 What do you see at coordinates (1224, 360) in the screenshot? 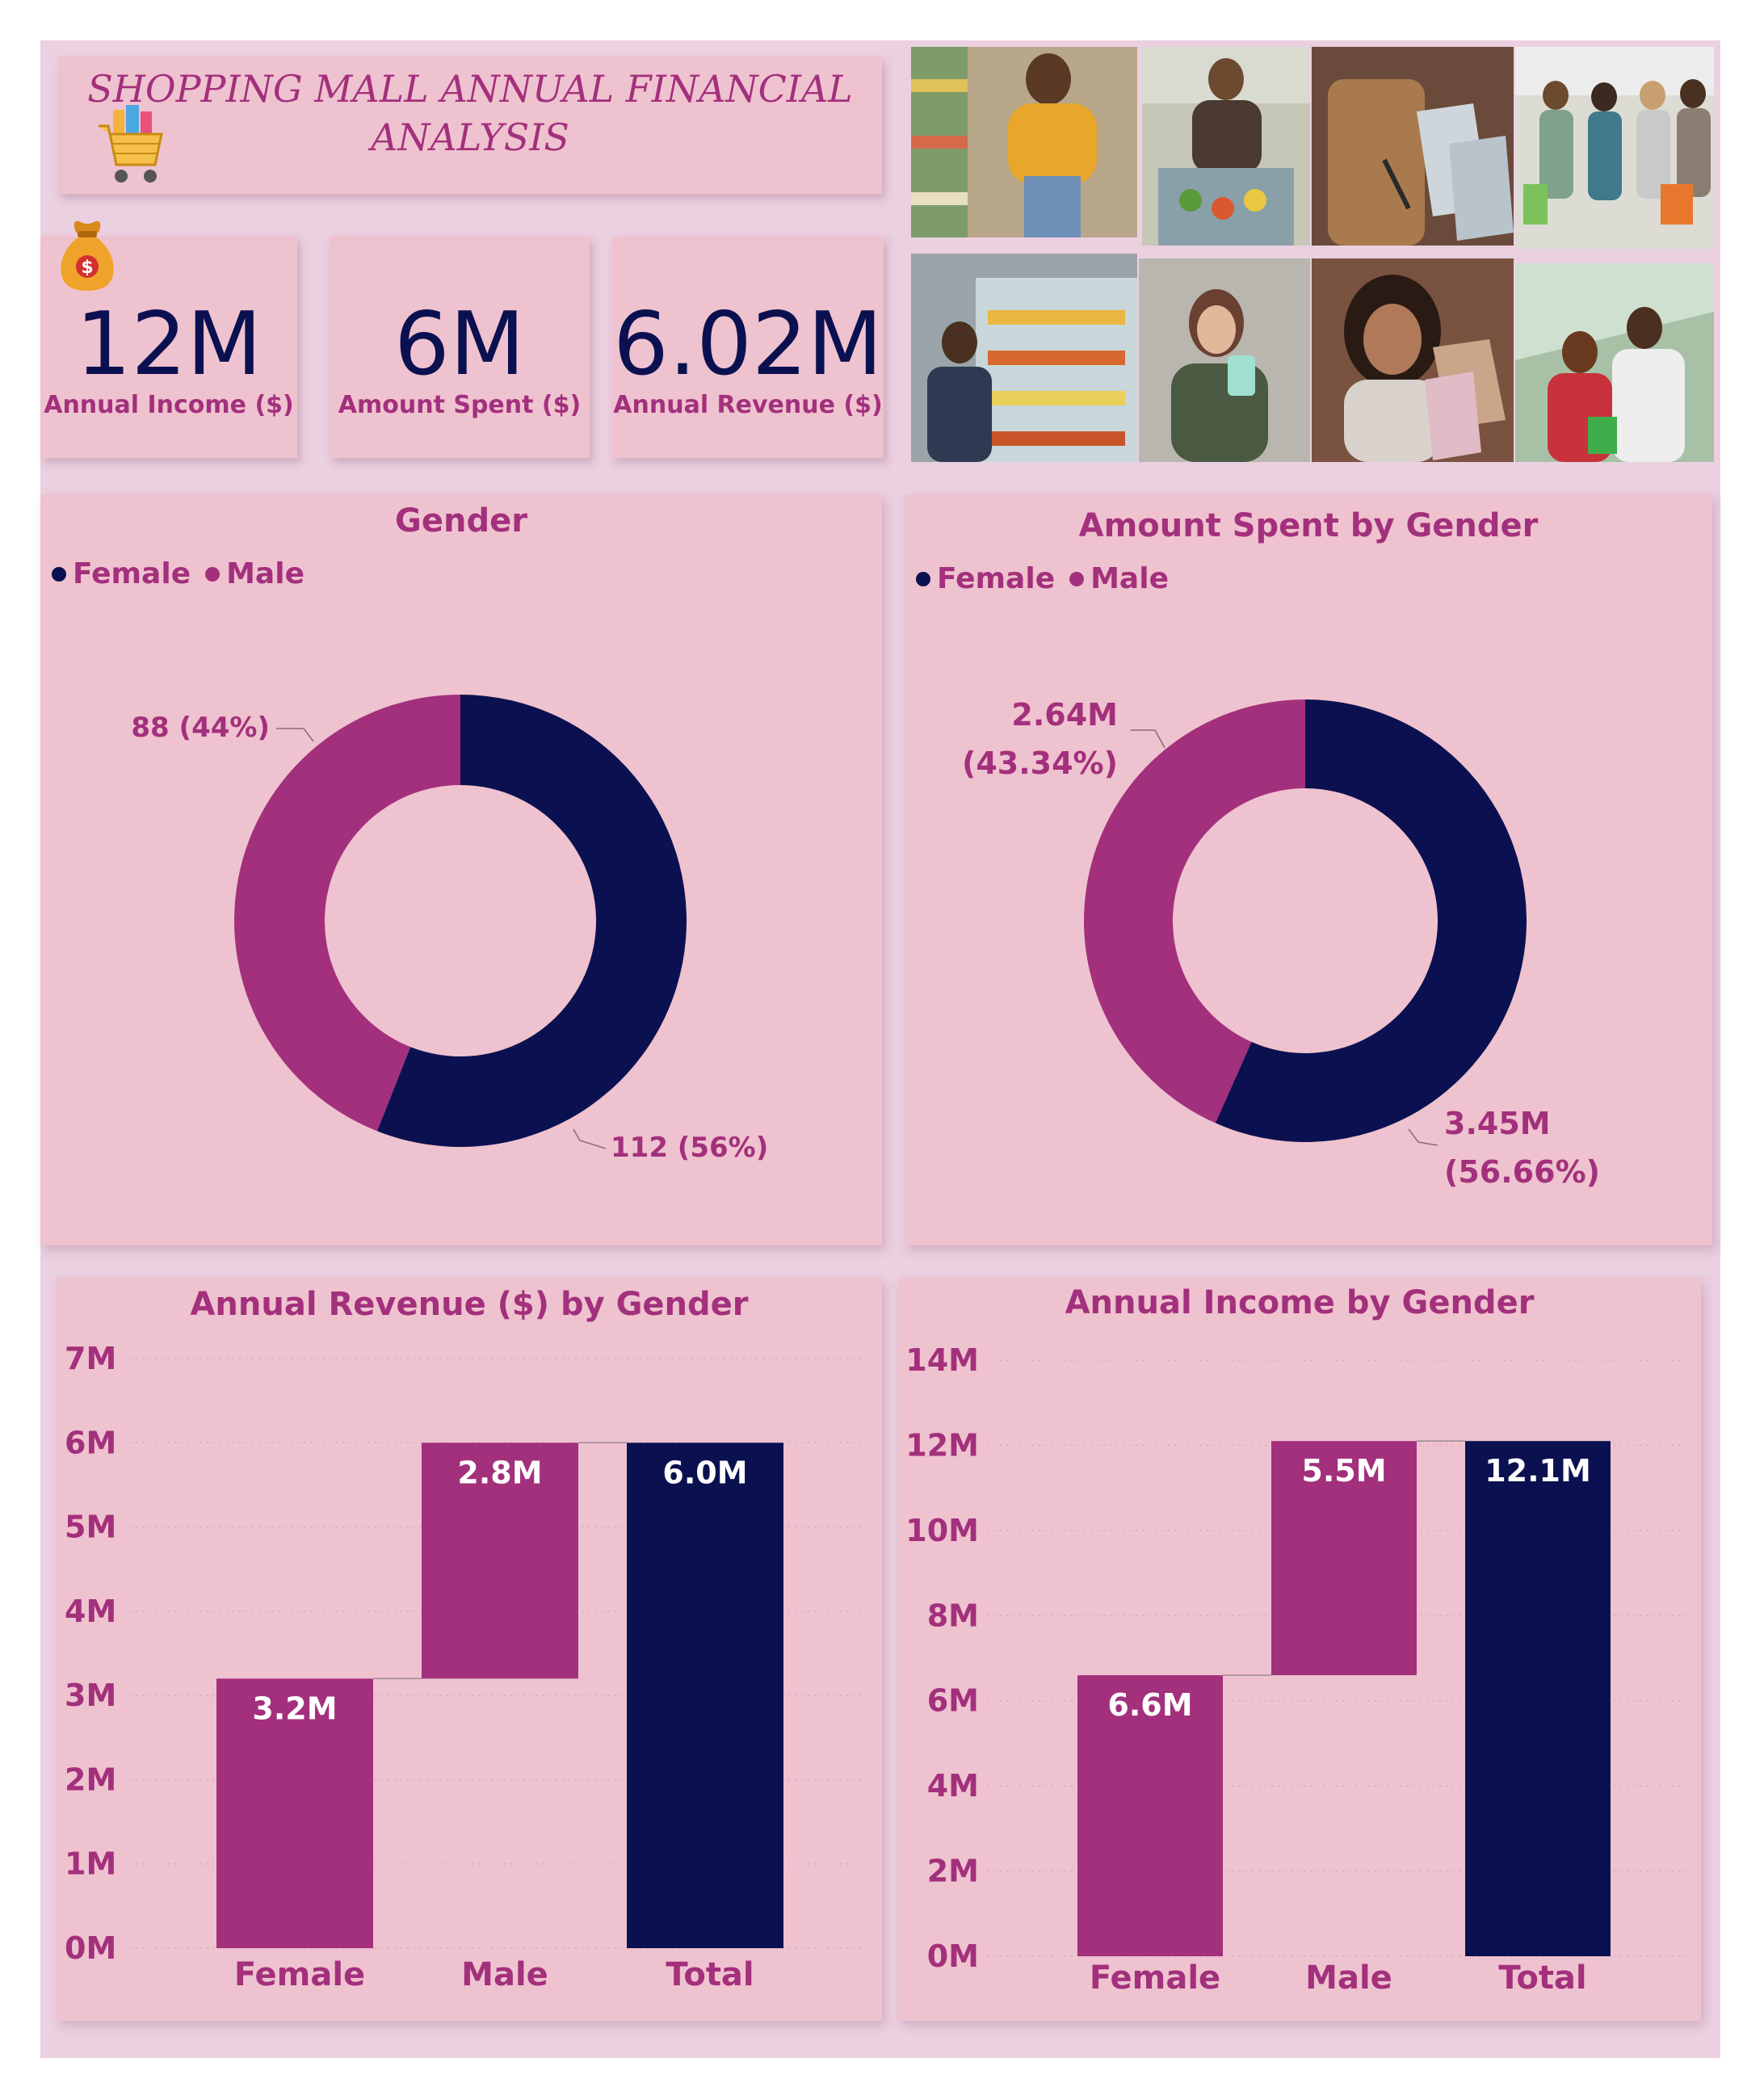
I see `photo-woman-product` at bounding box center [1224, 360].